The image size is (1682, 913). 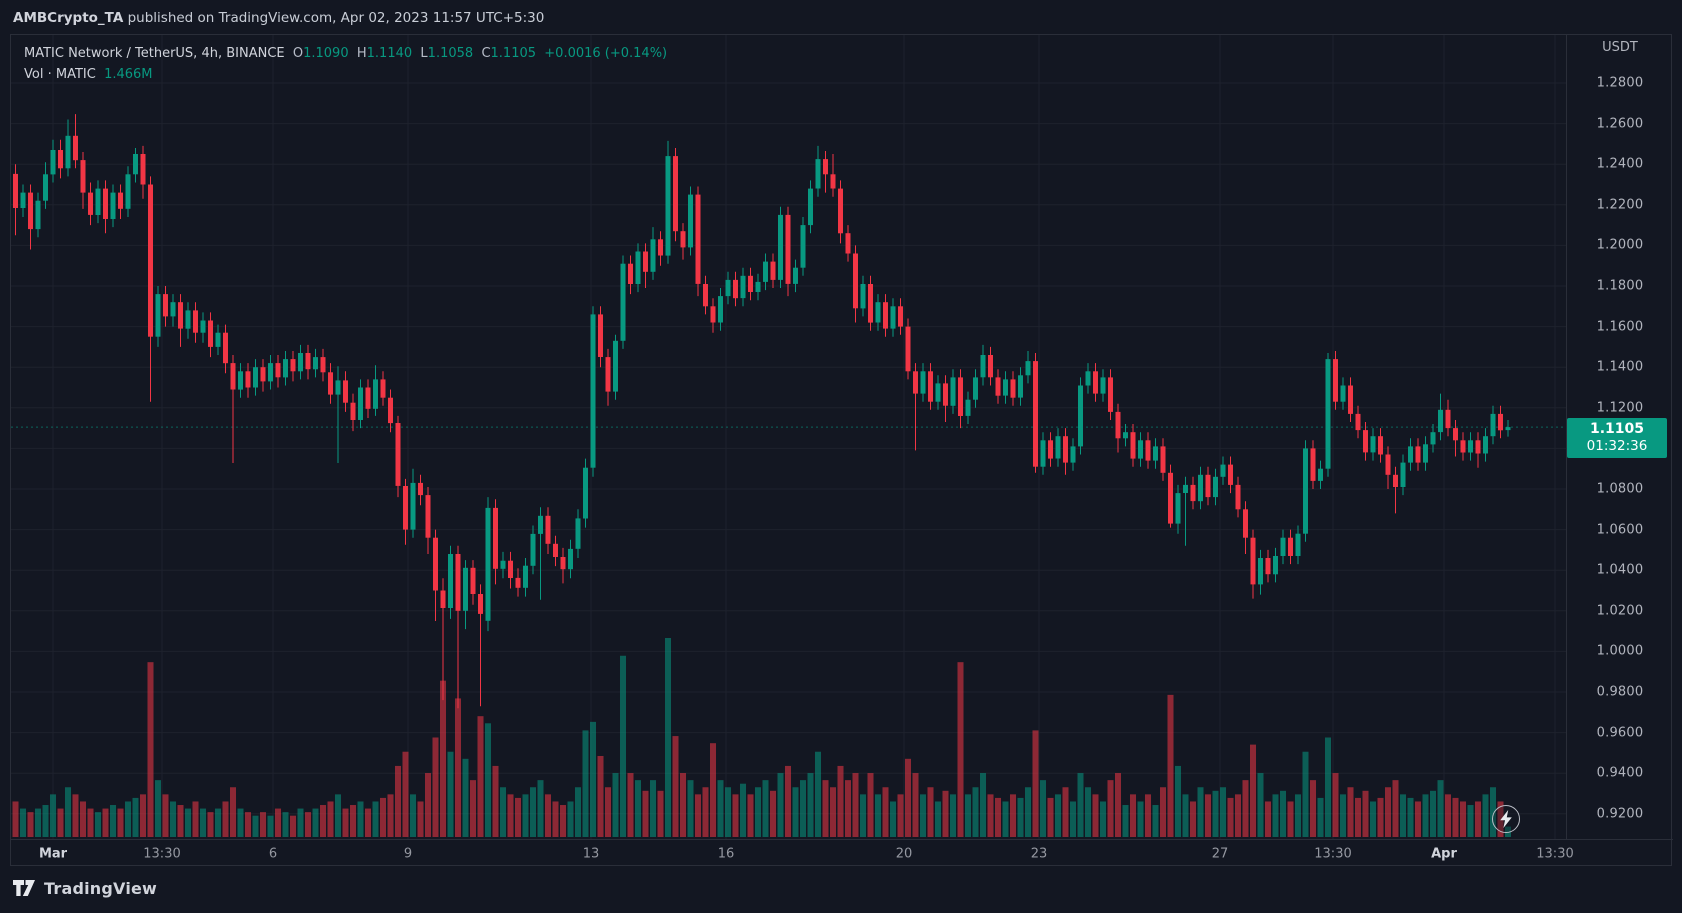 I want to click on price-axis-label: 0.9200, so click(x=1620, y=814).